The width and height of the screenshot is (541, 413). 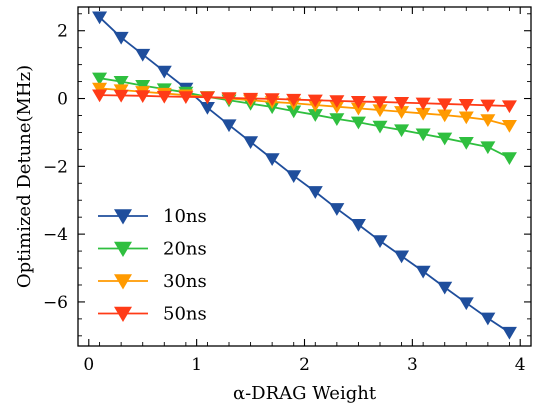 What do you see at coordinates (152, 314) in the screenshot?
I see `legend-item-50ns: 50ns` at bounding box center [152, 314].